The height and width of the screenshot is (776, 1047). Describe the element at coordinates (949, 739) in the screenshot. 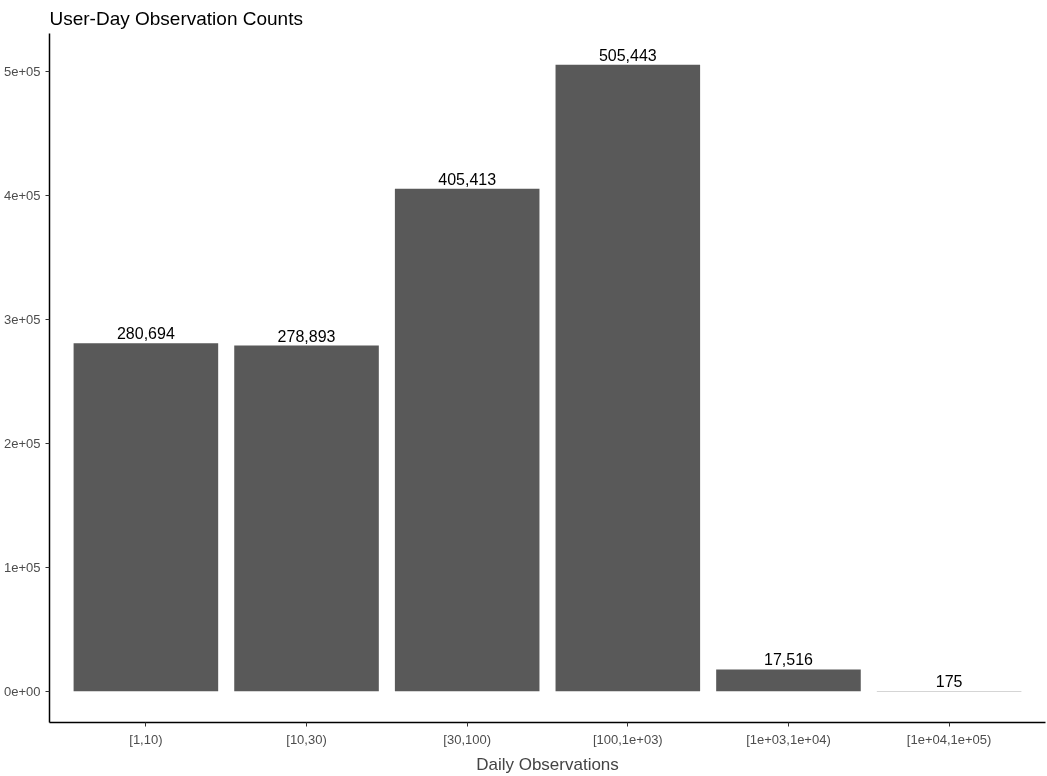

I see `x-tick-label: [1e+04,1e+05)` at that location.